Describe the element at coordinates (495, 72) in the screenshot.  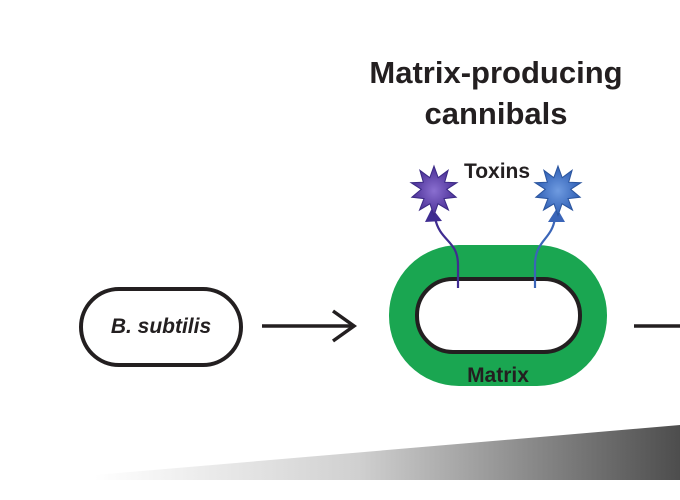
I see `diagram-title-line1: Matrix-producing` at that location.